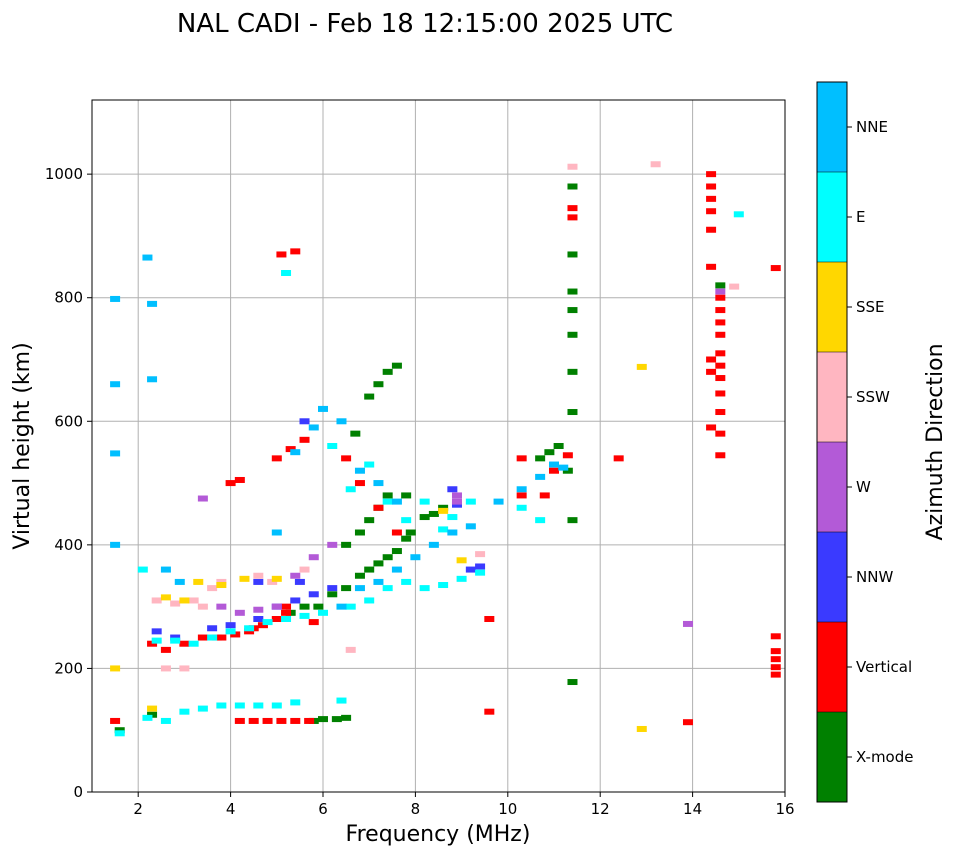 The image size is (958, 857). What do you see at coordinates (68, 298) in the screenshot?
I see `y-tick-label: 800` at bounding box center [68, 298].